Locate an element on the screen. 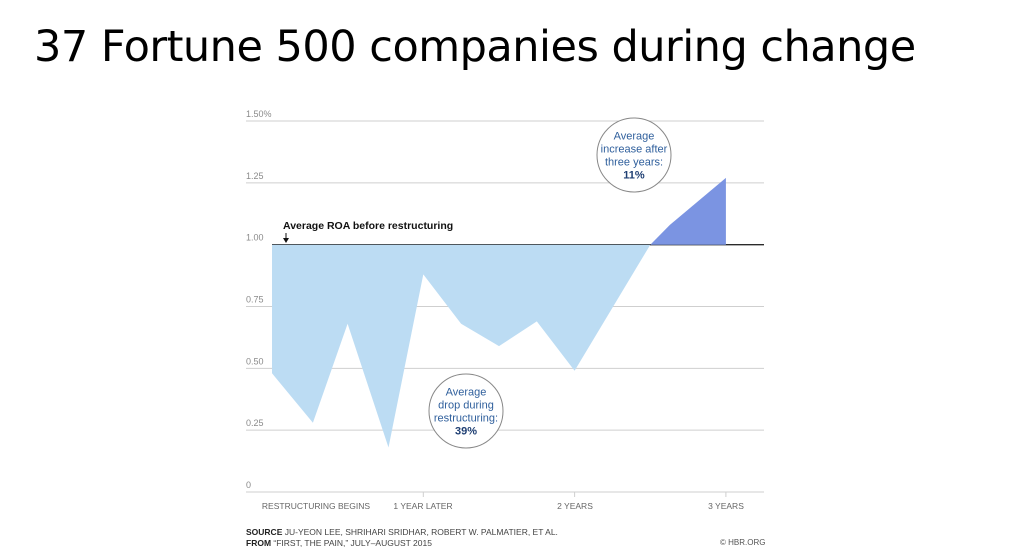 The width and height of the screenshot is (1024, 549). slide-title: 37 Fortune 500 companies during change is located at coordinates (475, 47).